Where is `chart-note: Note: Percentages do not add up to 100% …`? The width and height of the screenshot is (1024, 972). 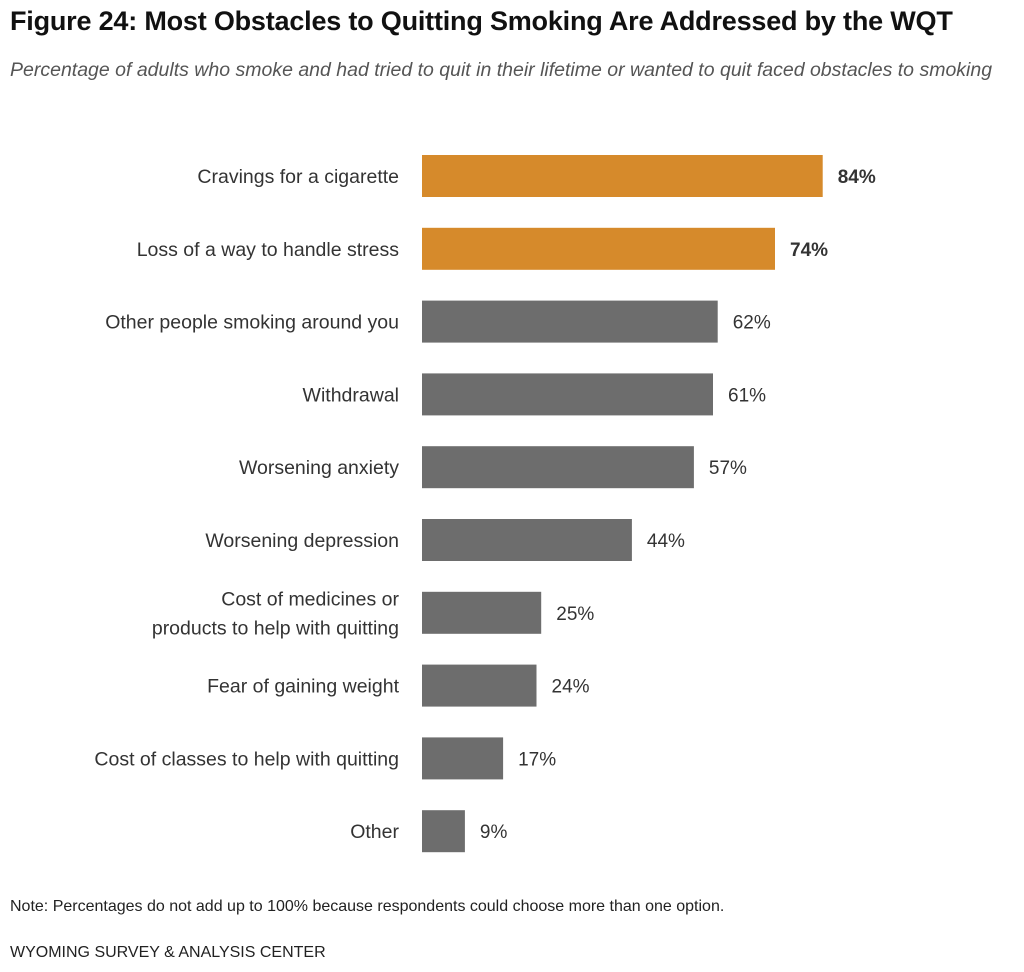 chart-note: Note: Percentages do not add up to 100% … is located at coordinates (367, 906).